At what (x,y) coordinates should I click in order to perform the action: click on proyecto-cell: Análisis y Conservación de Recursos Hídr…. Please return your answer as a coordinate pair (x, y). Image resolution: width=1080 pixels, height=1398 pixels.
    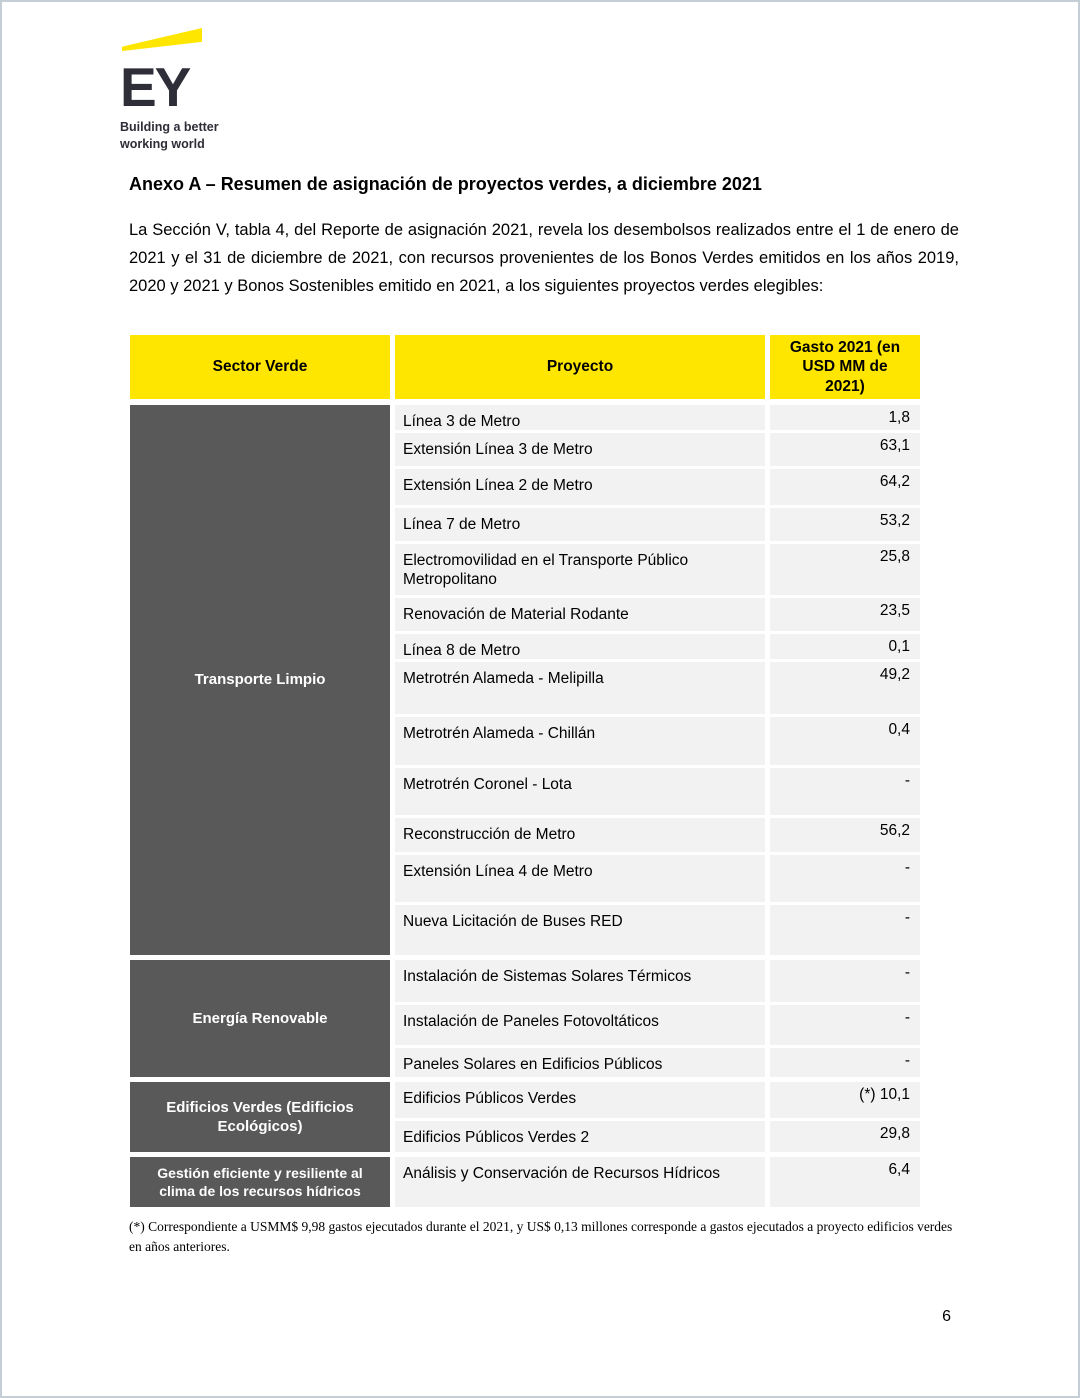
    Looking at the image, I should click on (580, 1182).